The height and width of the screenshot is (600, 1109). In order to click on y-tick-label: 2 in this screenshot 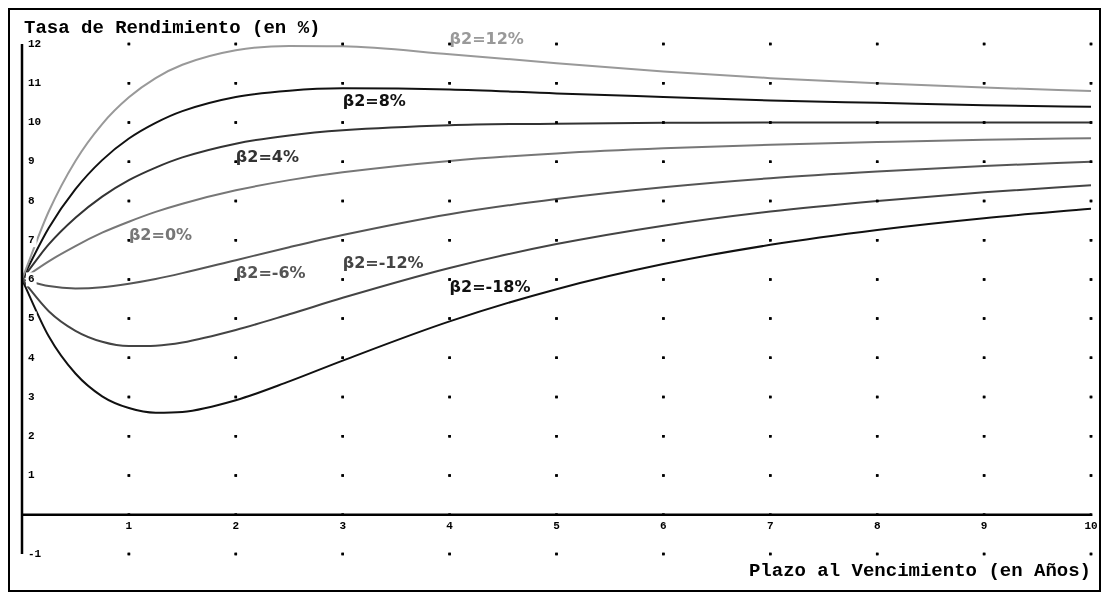, I will do `click(31, 436)`.